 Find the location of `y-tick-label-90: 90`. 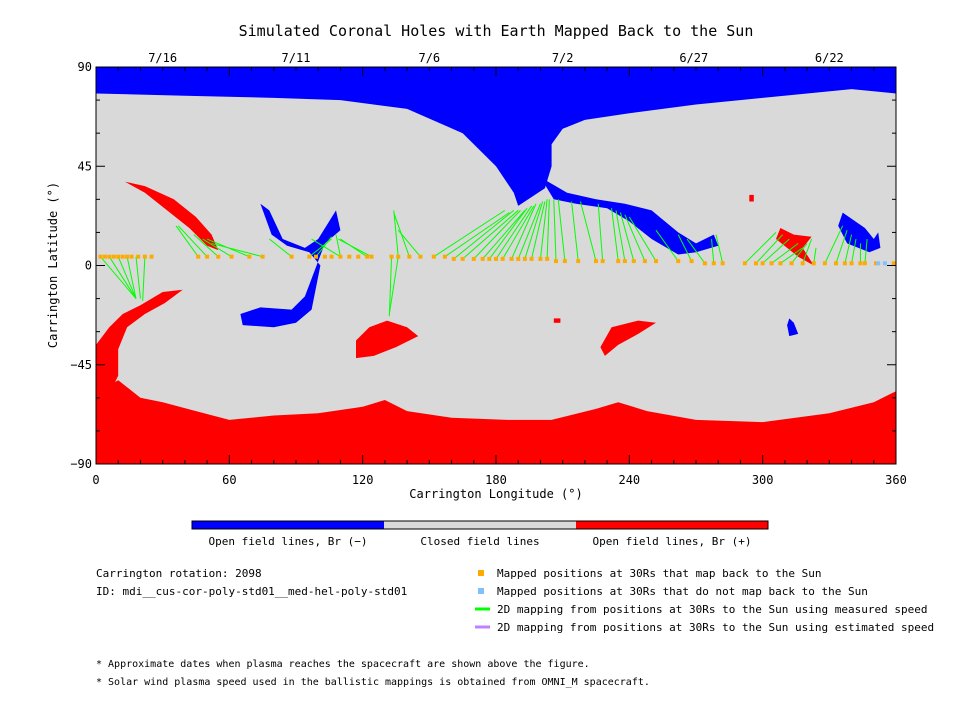

y-tick-label-90: 90 is located at coordinates (85, 67).